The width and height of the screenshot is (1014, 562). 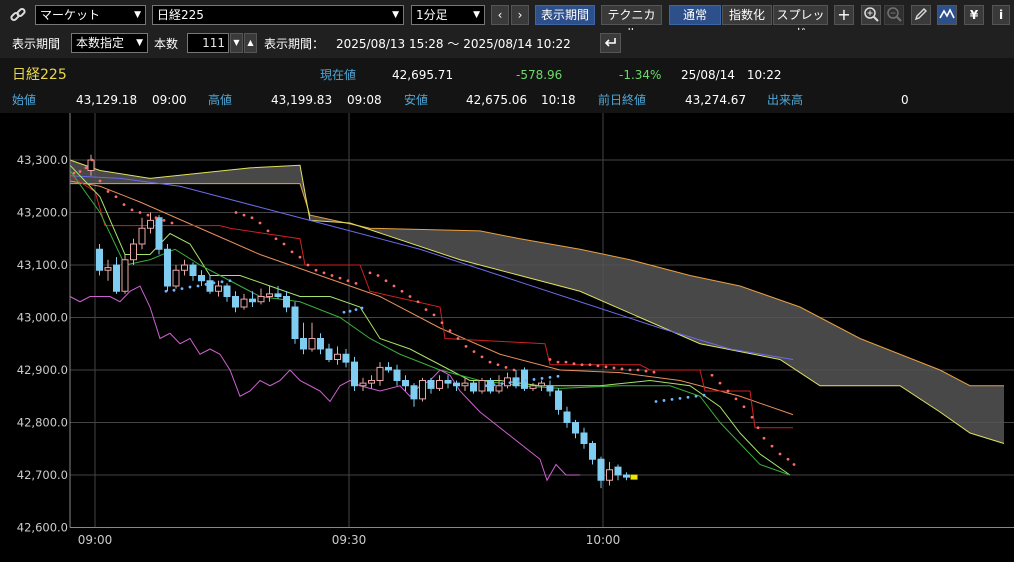 What do you see at coordinates (520, 15) in the screenshot?
I see `next-button: ›` at bounding box center [520, 15].